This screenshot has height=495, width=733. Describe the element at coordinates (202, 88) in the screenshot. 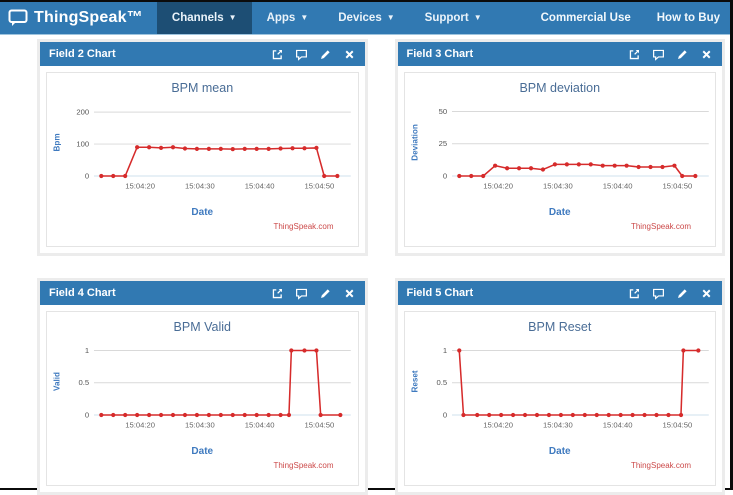

I see `chart-title: BPM mean` at that location.